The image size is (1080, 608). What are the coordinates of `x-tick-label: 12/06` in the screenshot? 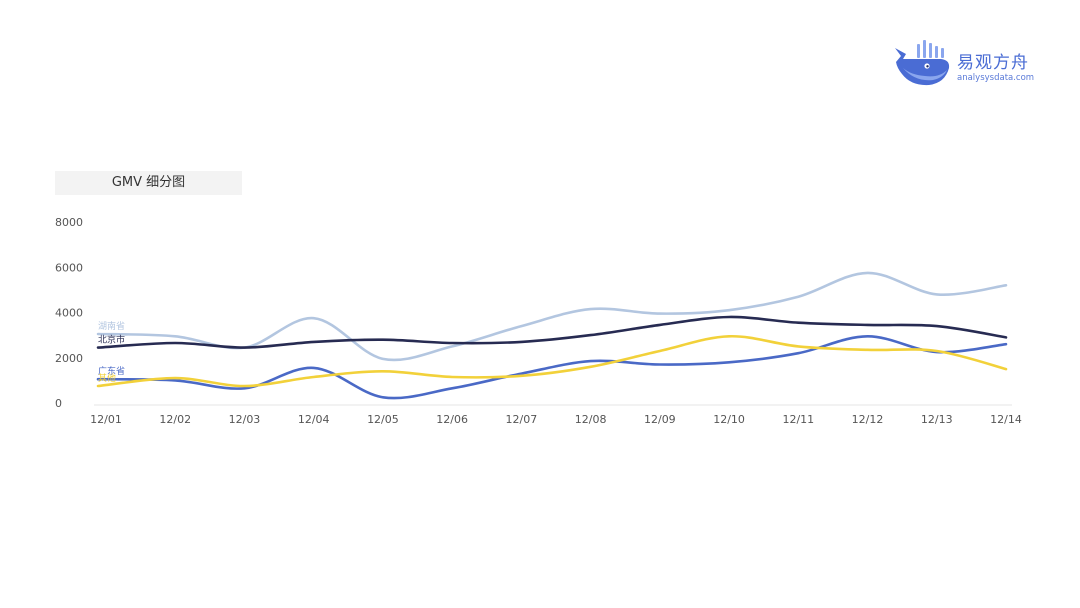 It's located at (452, 419).